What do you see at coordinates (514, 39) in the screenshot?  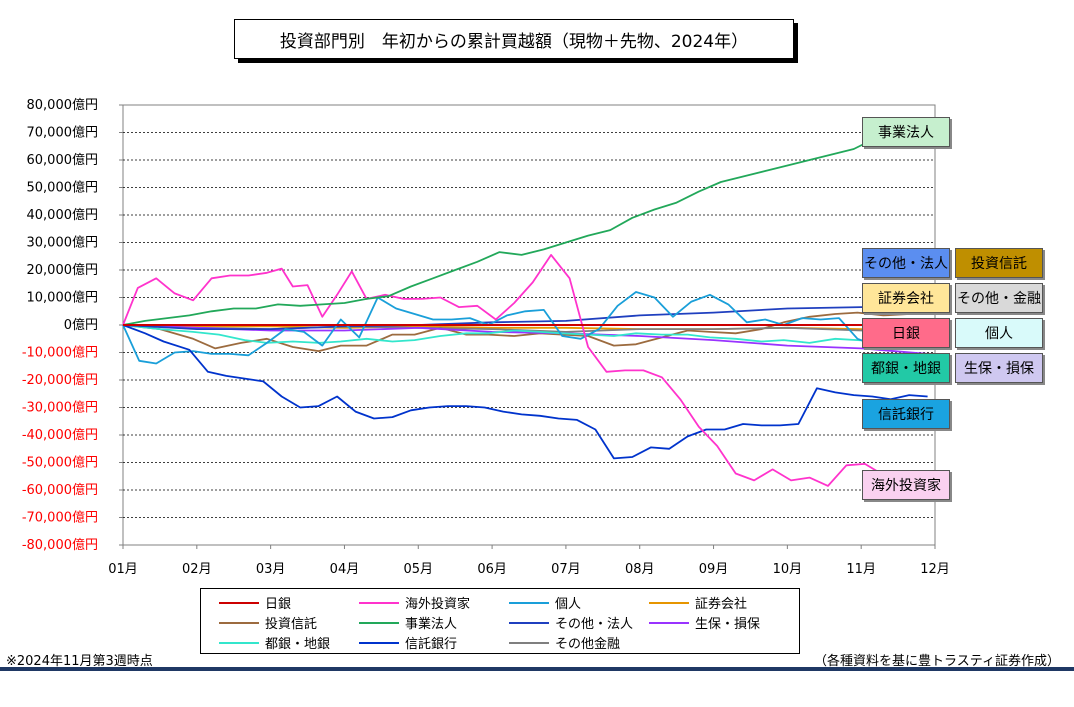 I see `chart-title: 投資部門別 年初からの累計買越額（現物＋先物、2024年）` at bounding box center [514, 39].